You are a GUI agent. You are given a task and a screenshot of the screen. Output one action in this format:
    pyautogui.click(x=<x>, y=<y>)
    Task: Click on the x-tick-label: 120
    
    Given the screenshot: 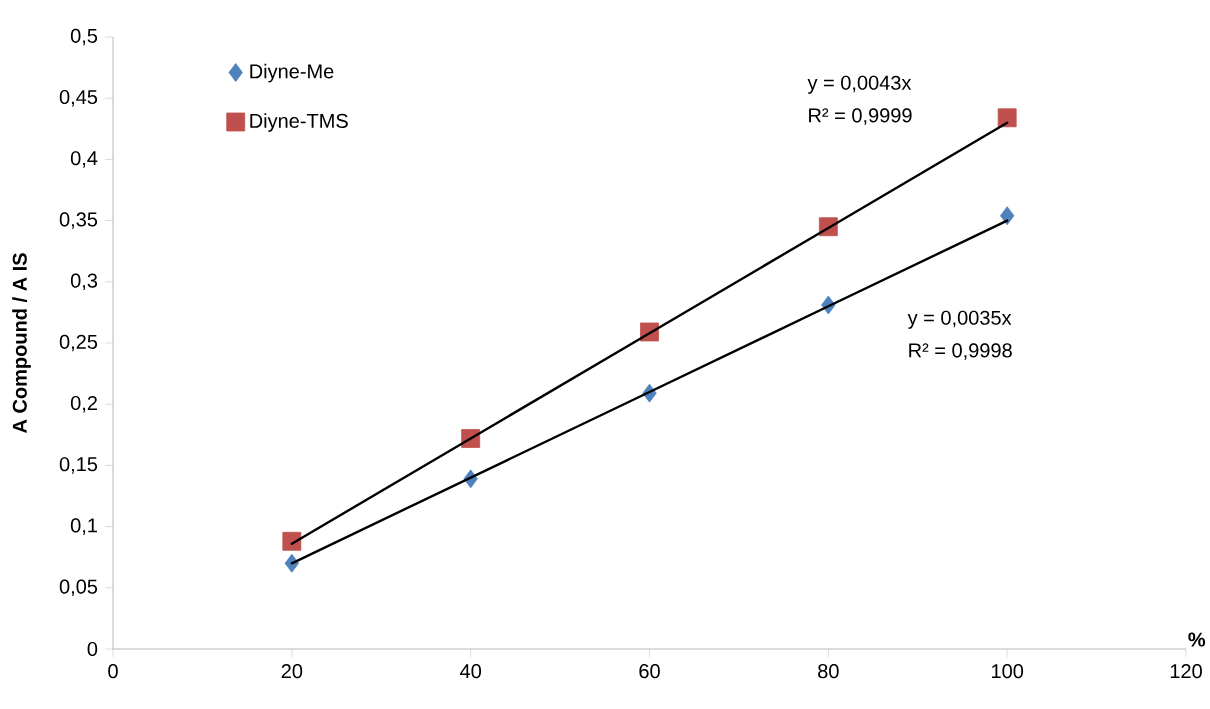 What is the action you would take?
    pyautogui.click(x=1186, y=671)
    